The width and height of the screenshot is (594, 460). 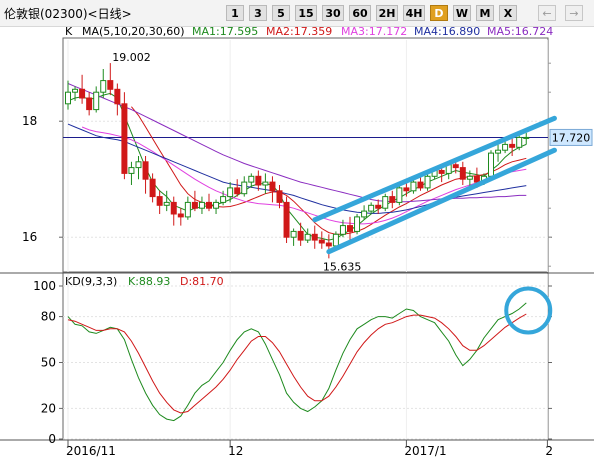 What do you see at coordinates (342, 266) in the screenshot?
I see `min-price-annotation: 15.635` at bounding box center [342, 266].